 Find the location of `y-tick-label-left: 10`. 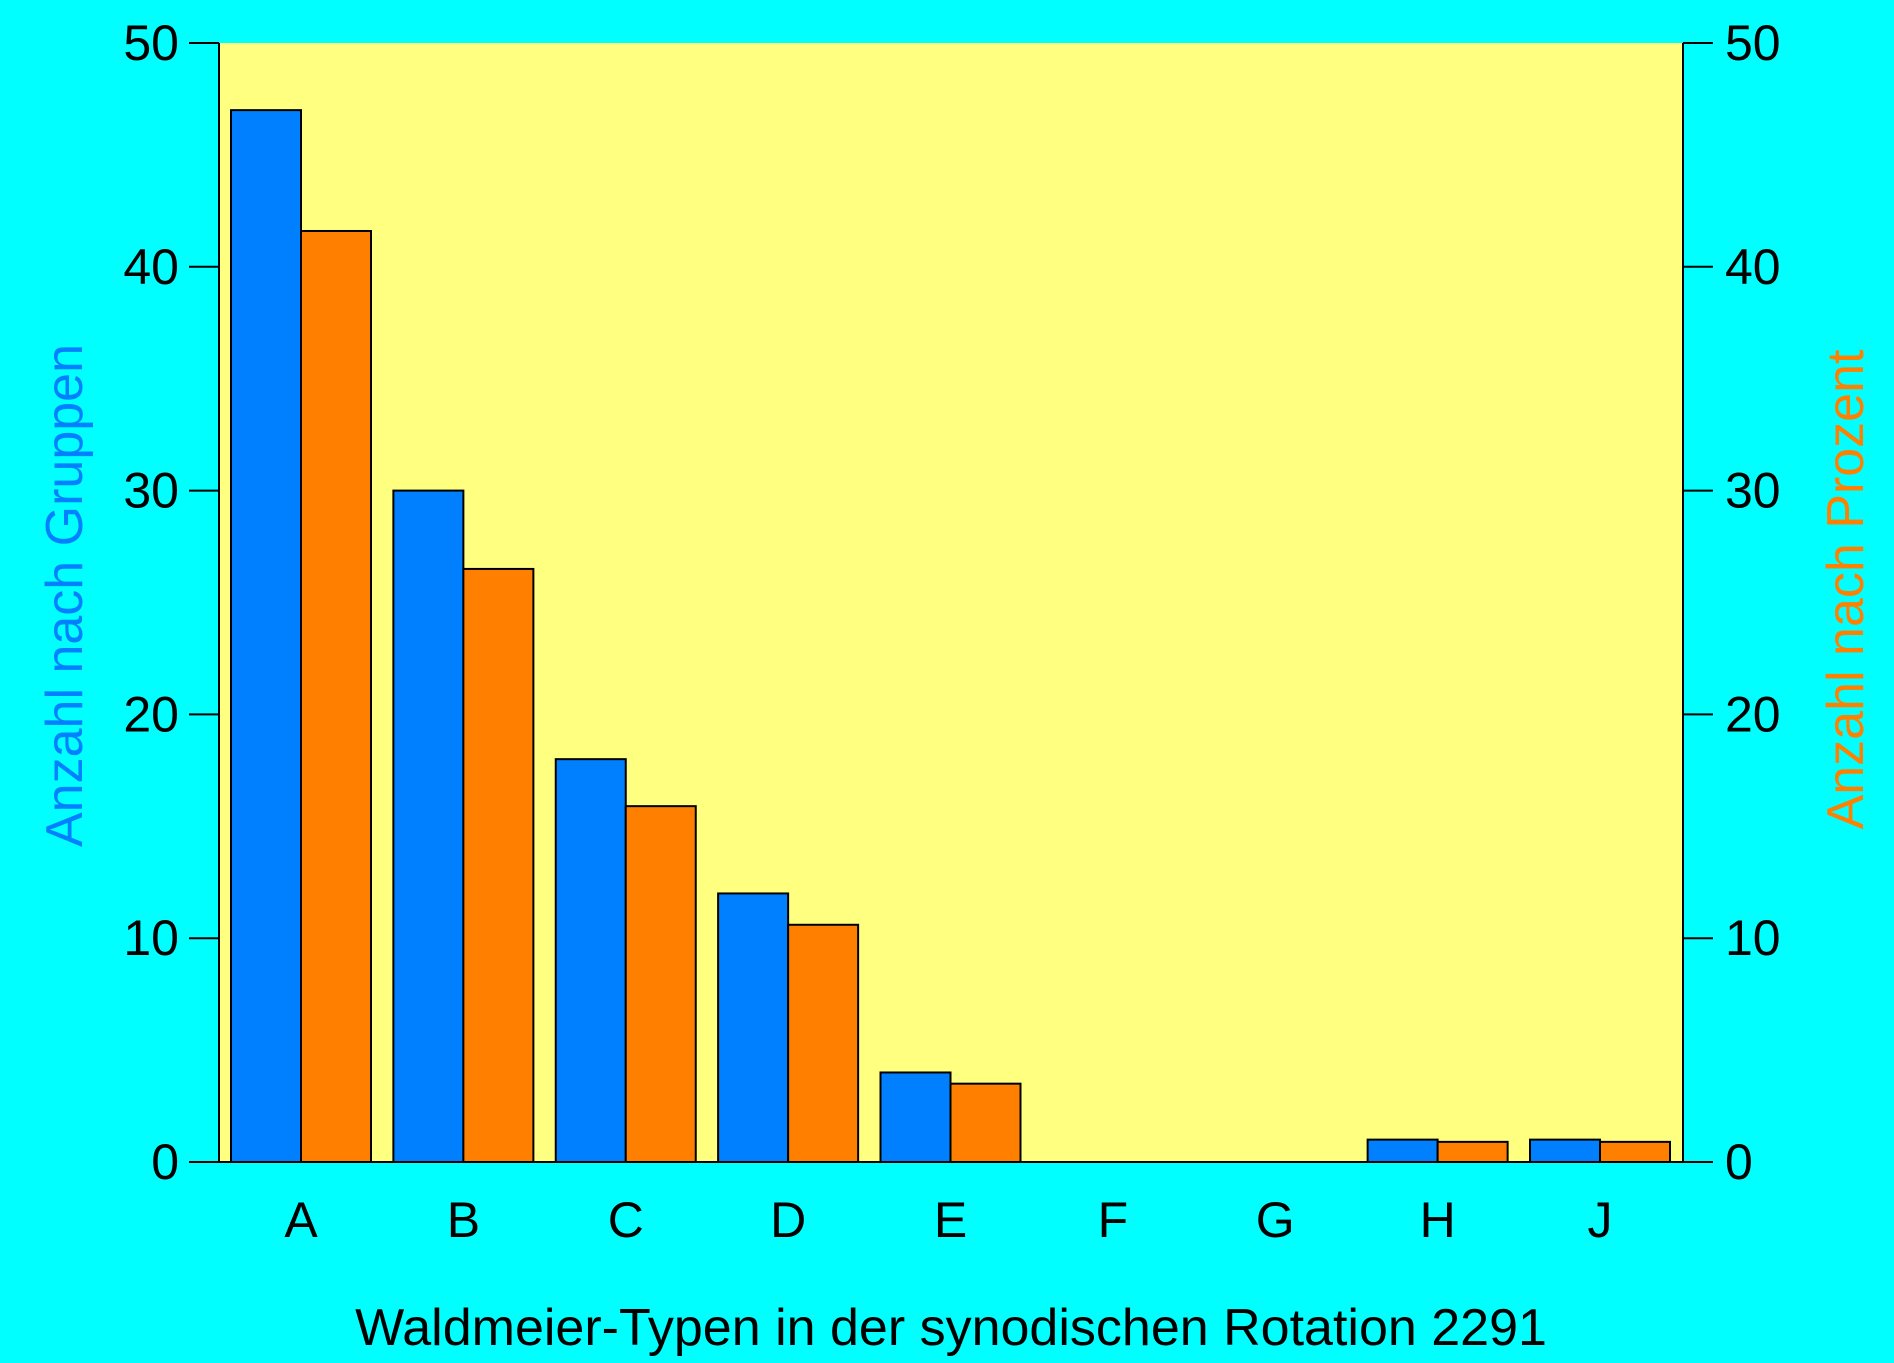

y-tick-label-left: 10 is located at coordinates (151, 938).